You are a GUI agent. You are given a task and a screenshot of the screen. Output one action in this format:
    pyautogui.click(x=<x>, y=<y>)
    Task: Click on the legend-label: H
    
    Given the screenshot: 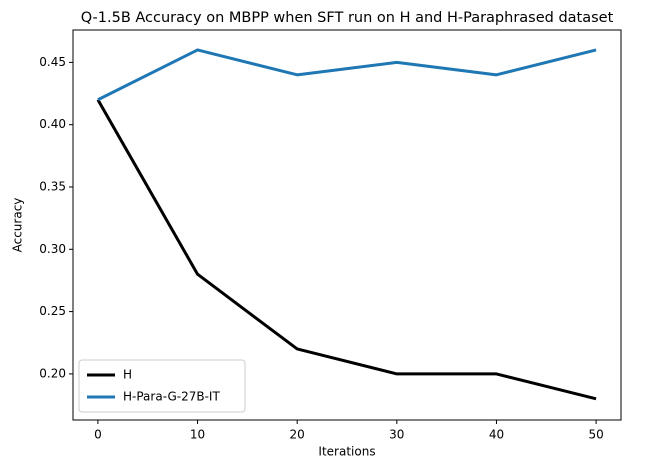 What is the action you would take?
    pyautogui.click(x=127, y=375)
    